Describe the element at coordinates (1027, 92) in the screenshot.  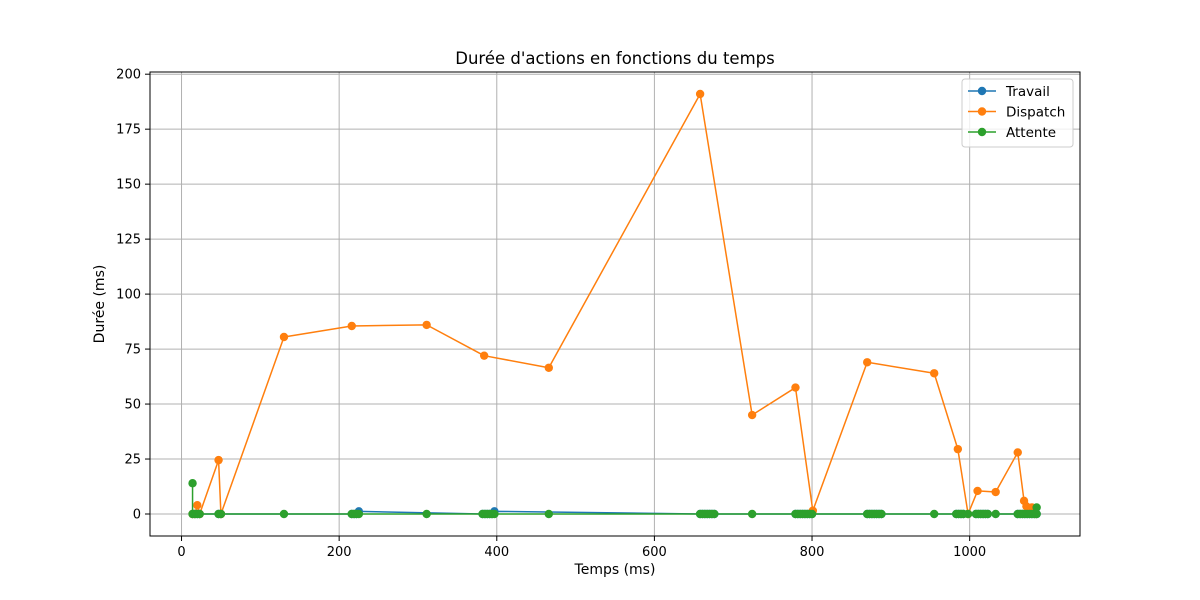
I see `legend-label-travail: Travail` at that location.